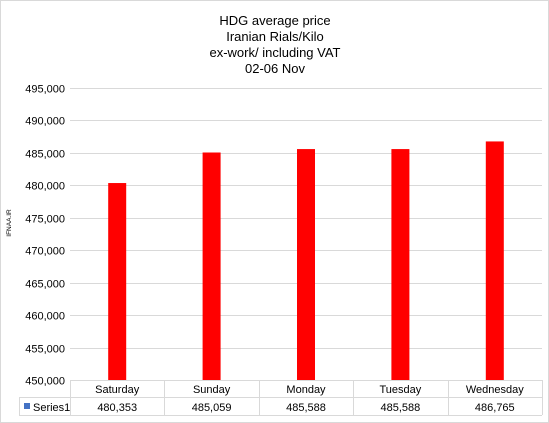 The image size is (549, 423). I want to click on data-label: 486,765, so click(495, 408).